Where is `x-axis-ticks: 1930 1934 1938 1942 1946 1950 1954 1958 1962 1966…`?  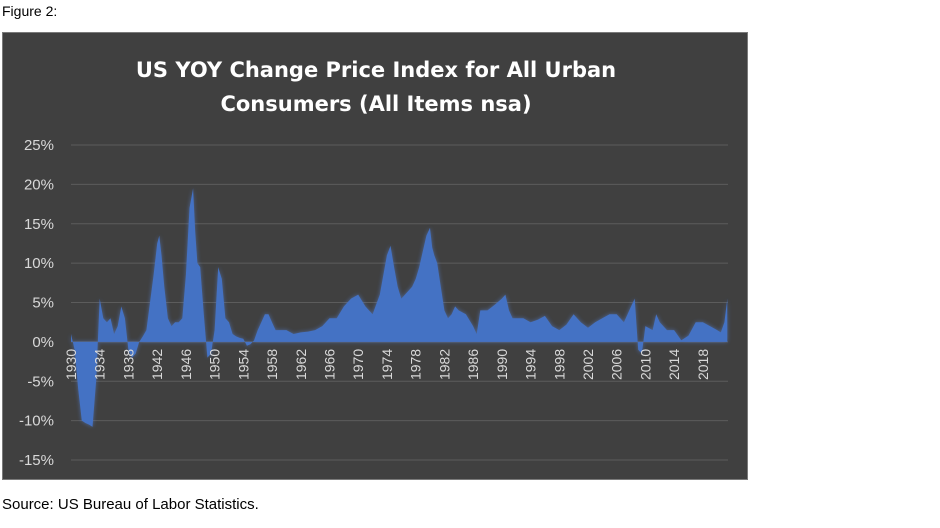 x-axis-ticks: 1930 1934 1938 1942 1946 1950 1954 1958 1962 1966… is located at coordinates (387, 364).